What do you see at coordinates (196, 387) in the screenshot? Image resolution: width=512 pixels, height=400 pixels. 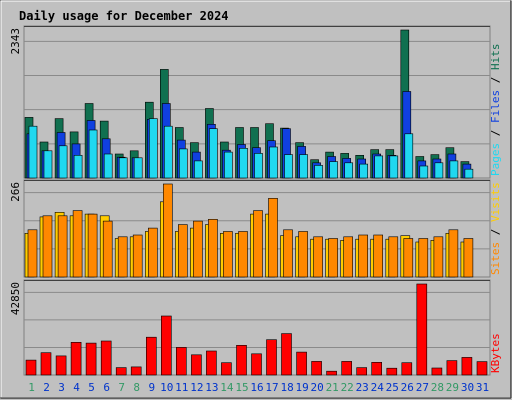 I see `day-label-12: 12` at bounding box center [196, 387].